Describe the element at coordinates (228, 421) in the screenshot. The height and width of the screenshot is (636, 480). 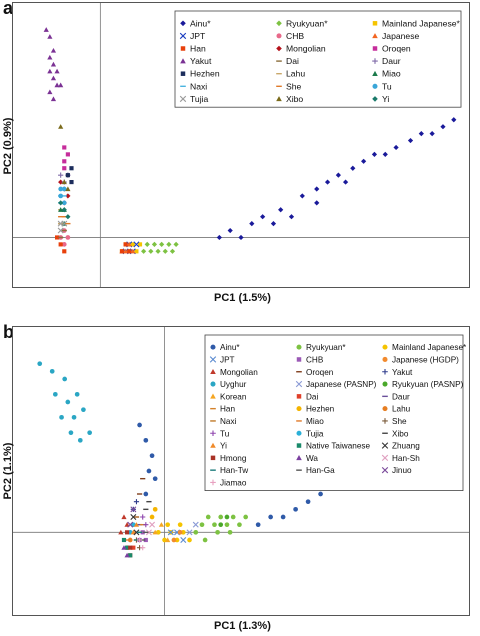
I see `legend-label-naxi: Naxi` at that location.